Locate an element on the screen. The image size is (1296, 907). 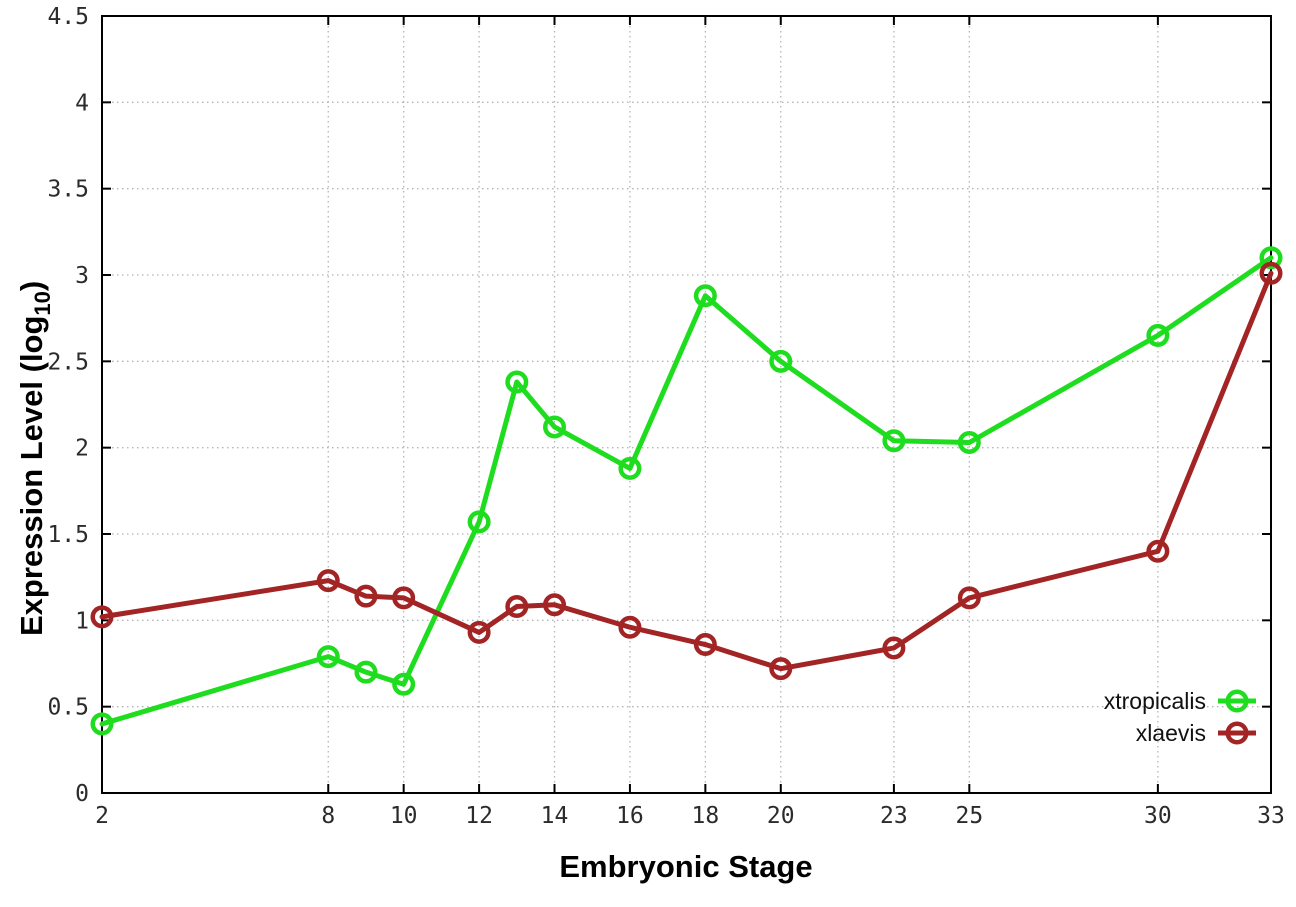
legend-label-xtropicalis: xtropicalis is located at coordinates (1155, 701).